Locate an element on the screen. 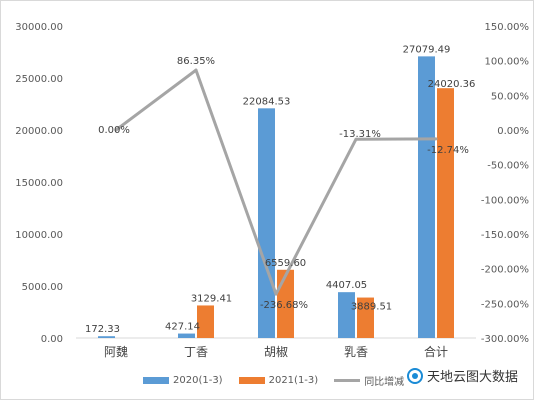  legend: 2020(1-3) 2021(1-3) 同比增减 is located at coordinates (281, 380).